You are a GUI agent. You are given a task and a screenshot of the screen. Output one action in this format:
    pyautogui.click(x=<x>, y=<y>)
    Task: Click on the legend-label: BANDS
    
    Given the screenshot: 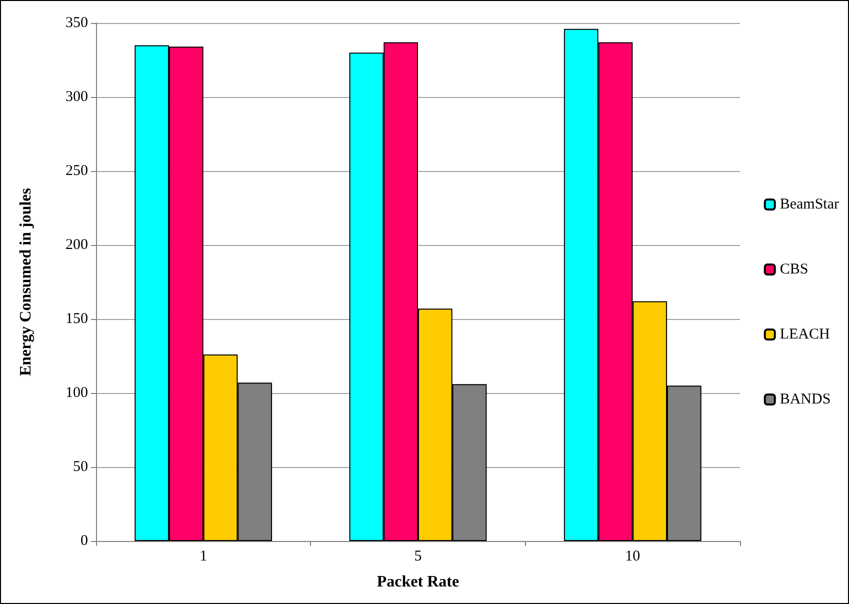 What is the action you would take?
    pyautogui.click(x=805, y=400)
    